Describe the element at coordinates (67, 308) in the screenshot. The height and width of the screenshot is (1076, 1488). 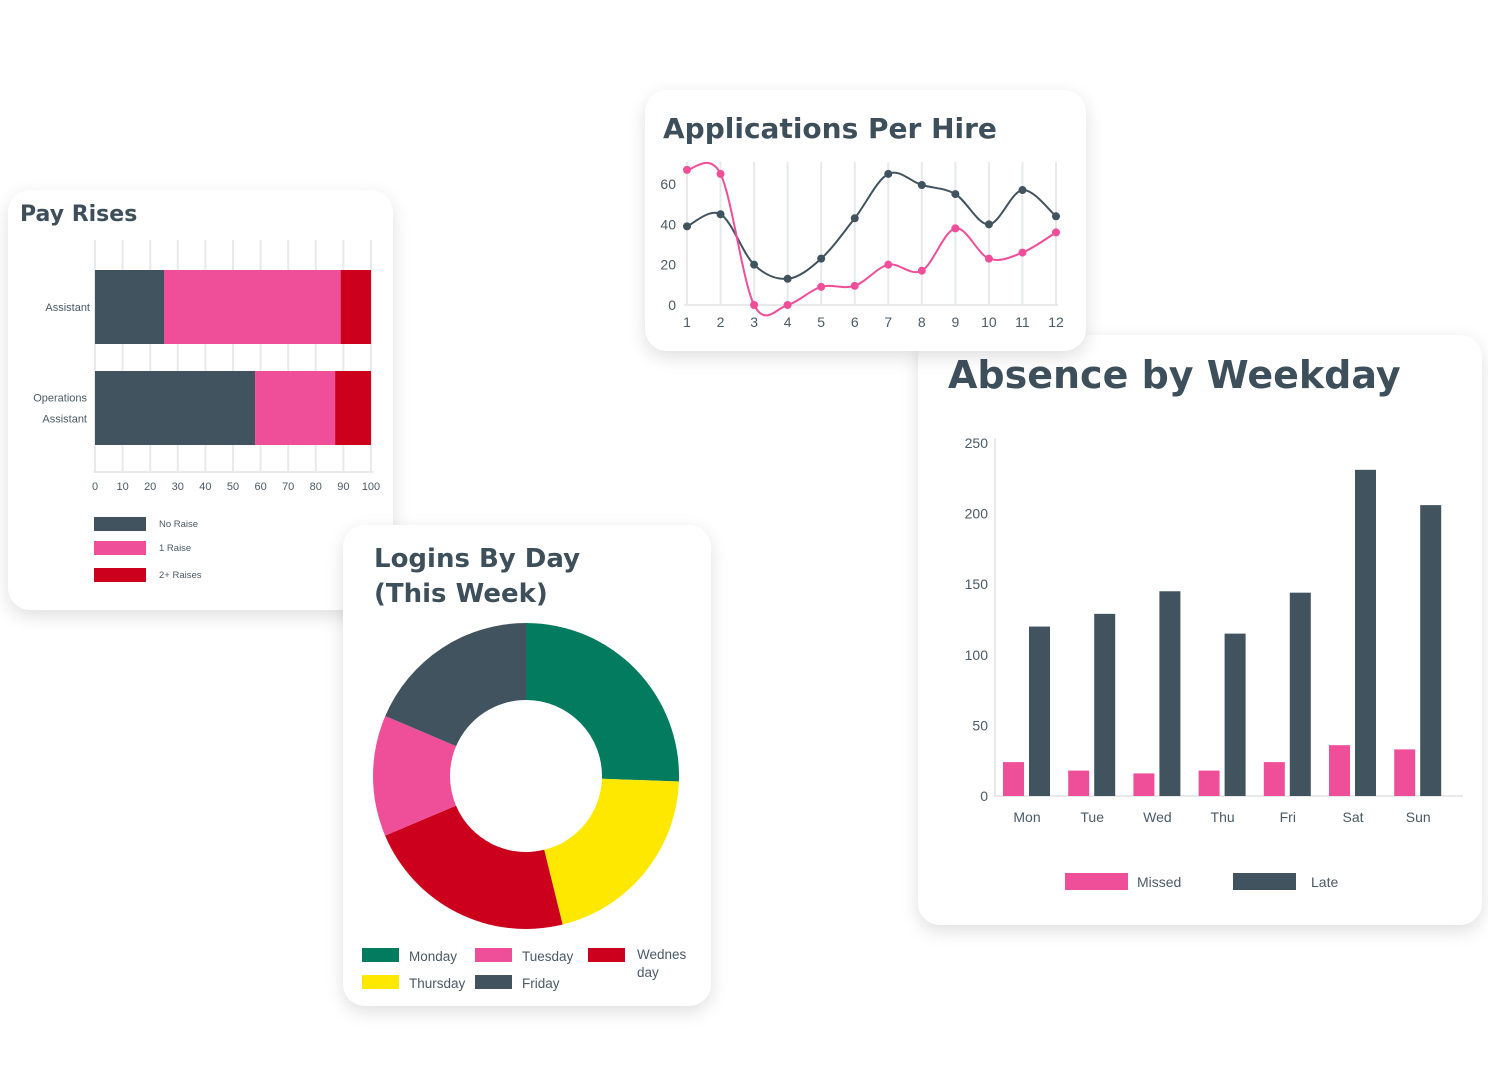
I see `category-label: Assistant` at that location.